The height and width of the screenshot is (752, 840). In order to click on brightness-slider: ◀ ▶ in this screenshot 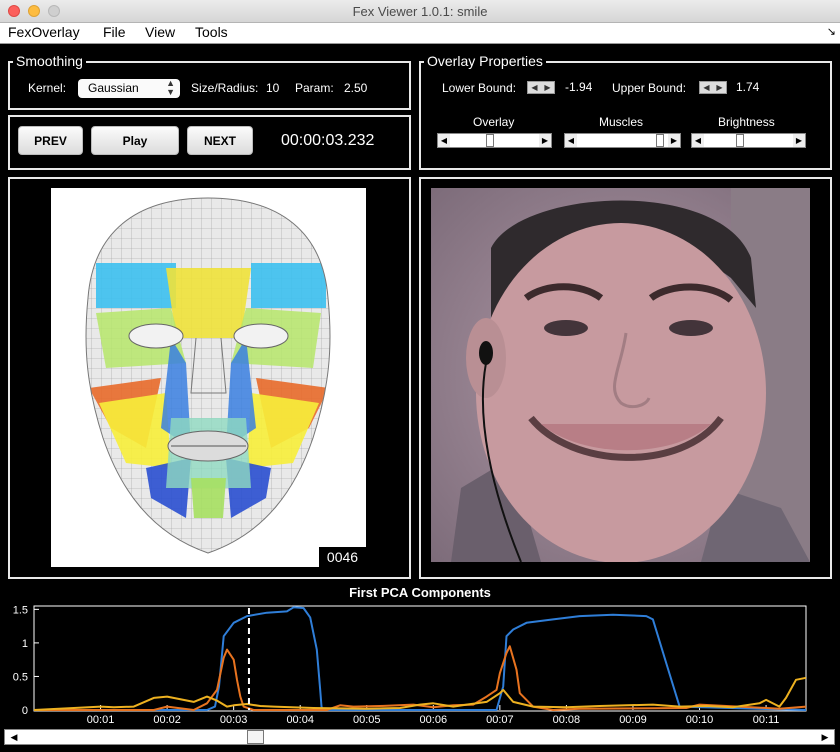, I will do `click(748, 140)`.